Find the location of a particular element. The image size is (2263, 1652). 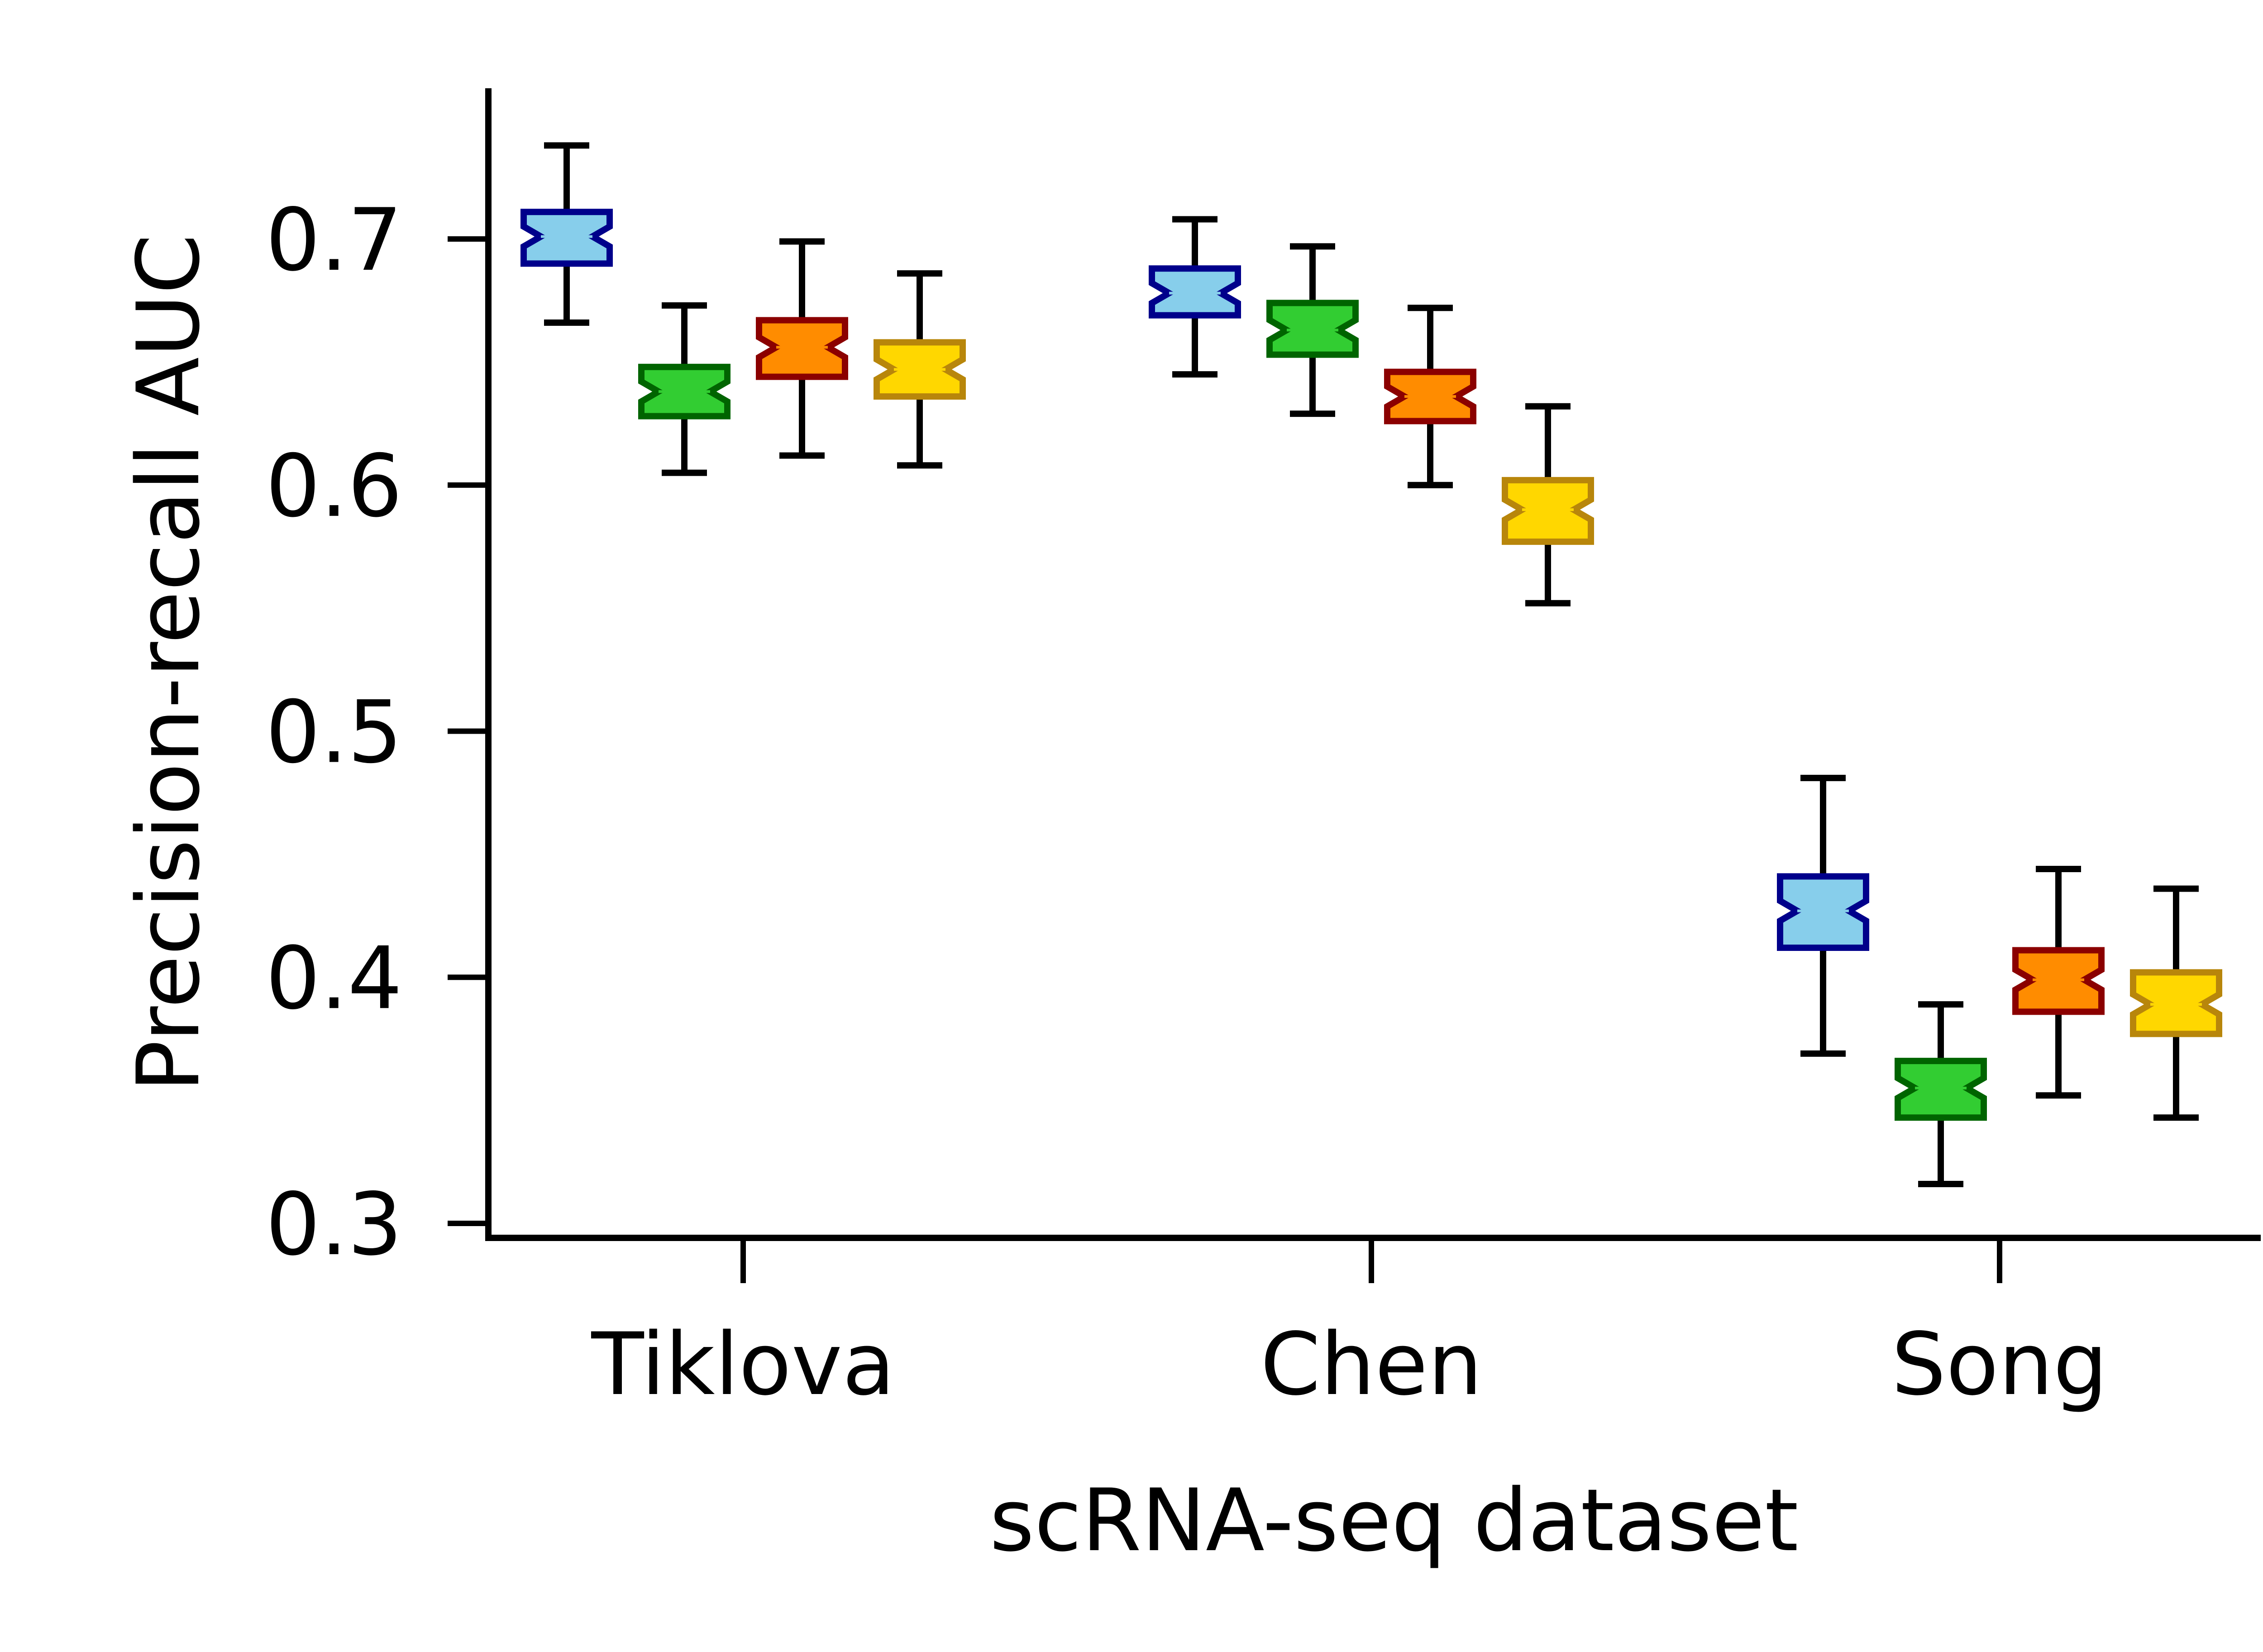

y-tick-label: 0.3 is located at coordinates (334, 1225).